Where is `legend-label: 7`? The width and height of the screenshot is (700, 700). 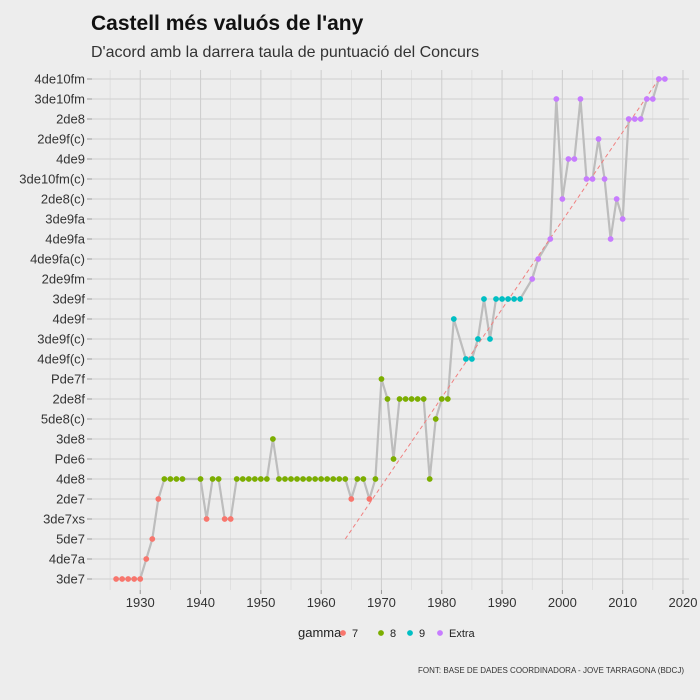 legend-label: 7 is located at coordinates (355, 634).